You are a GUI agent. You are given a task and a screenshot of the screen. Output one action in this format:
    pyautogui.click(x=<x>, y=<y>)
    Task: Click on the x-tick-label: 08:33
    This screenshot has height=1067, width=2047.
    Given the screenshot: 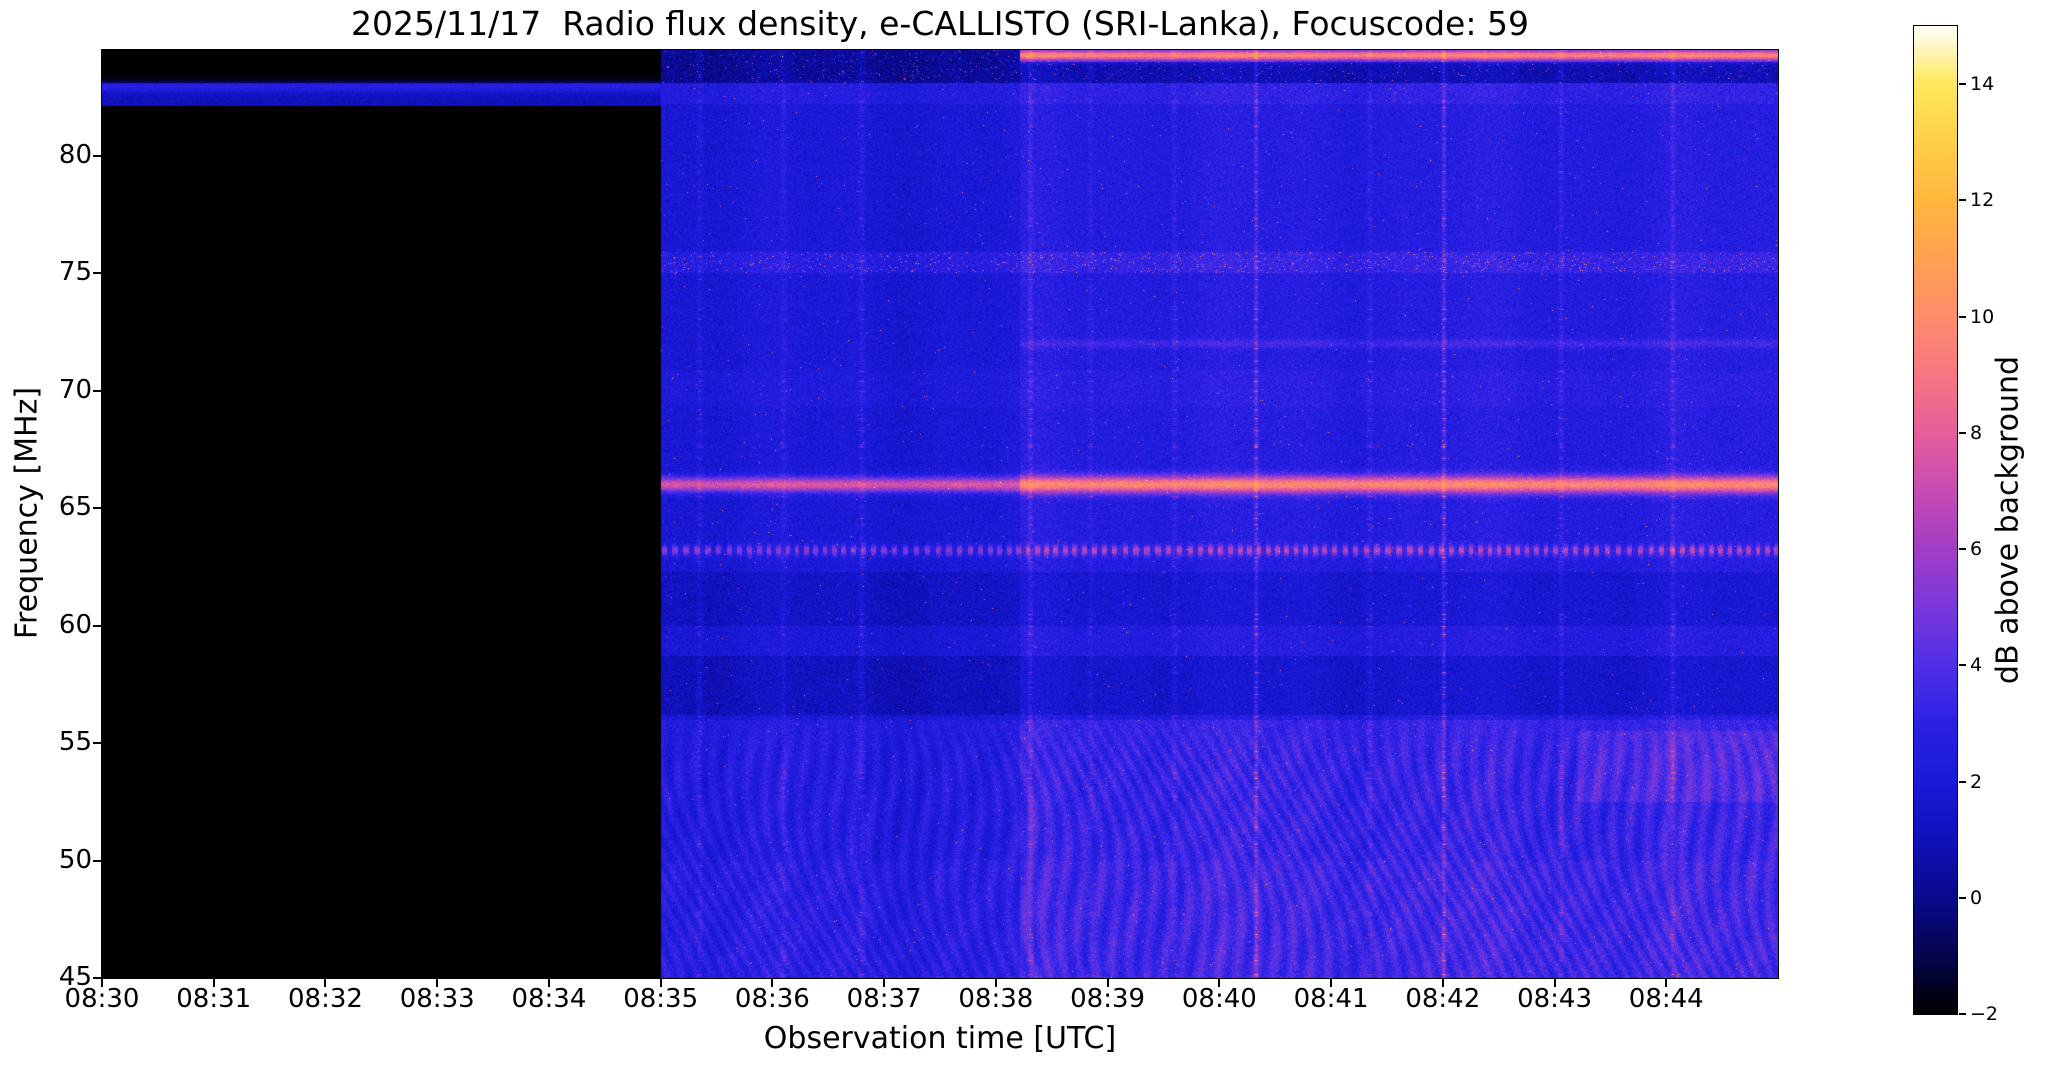 What is the action you would take?
    pyautogui.click(x=437, y=999)
    